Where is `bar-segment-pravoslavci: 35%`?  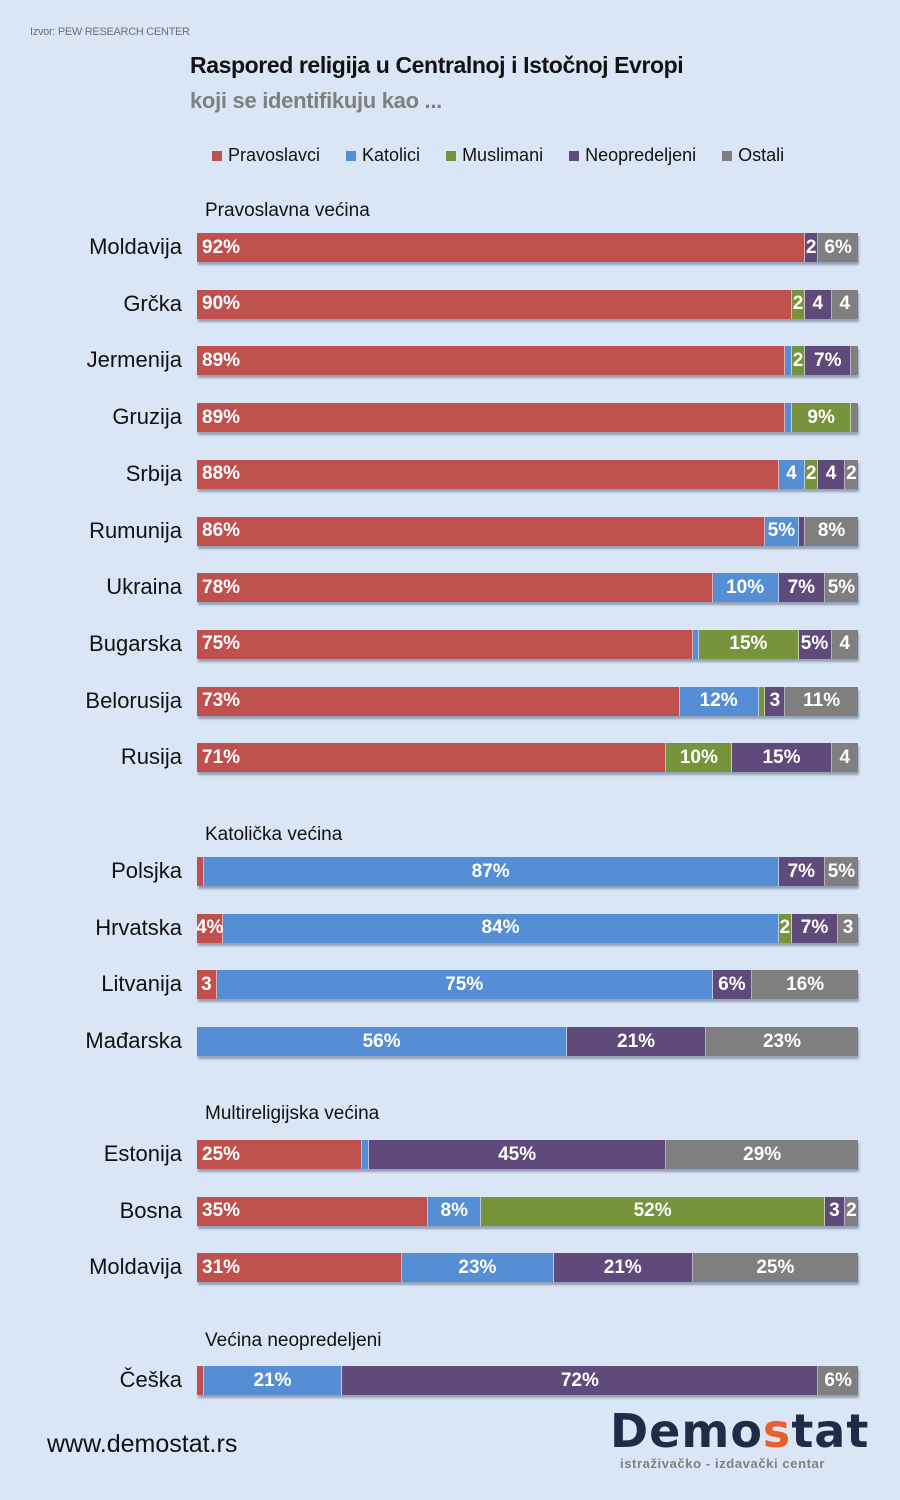
bar-segment-pravoslavci: 35% is located at coordinates (313, 1211).